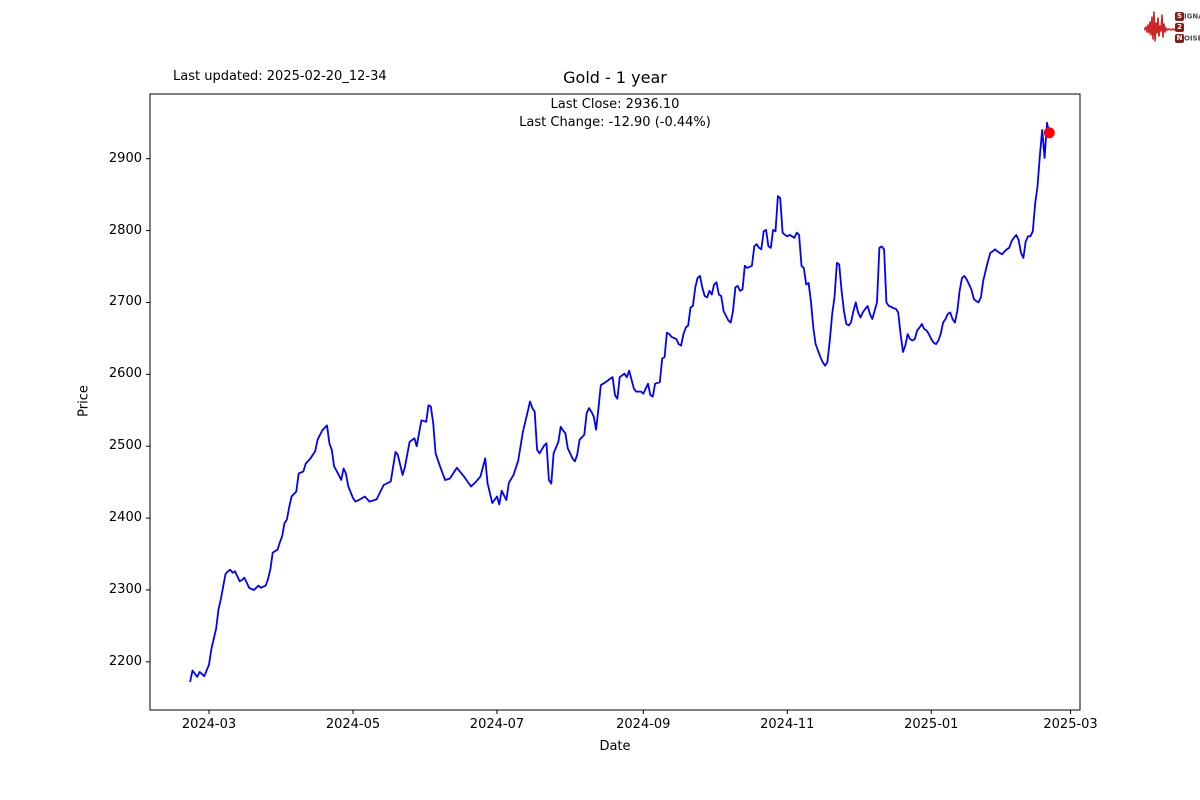 The image size is (1200, 800). I want to click on x-tick-label: 2024-03, so click(209, 724).